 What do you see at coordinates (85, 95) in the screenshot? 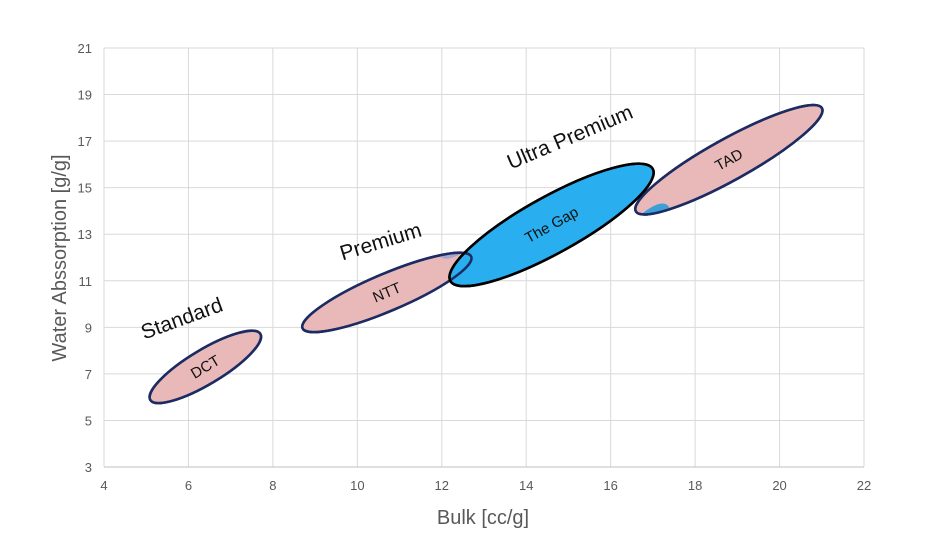
I see `y-tick-label: 19` at bounding box center [85, 95].